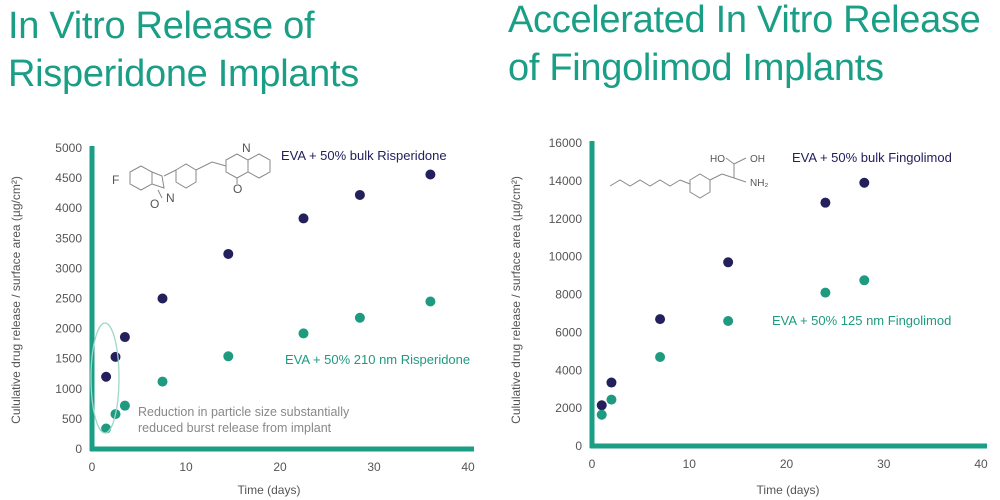 Image resolution: width=1000 pixels, height=500 pixels. What do you see at coordinates (68, 208) in the screenshot?
I see `risperidone-y-tick-label: 4000` at bounding box center [68, 208].